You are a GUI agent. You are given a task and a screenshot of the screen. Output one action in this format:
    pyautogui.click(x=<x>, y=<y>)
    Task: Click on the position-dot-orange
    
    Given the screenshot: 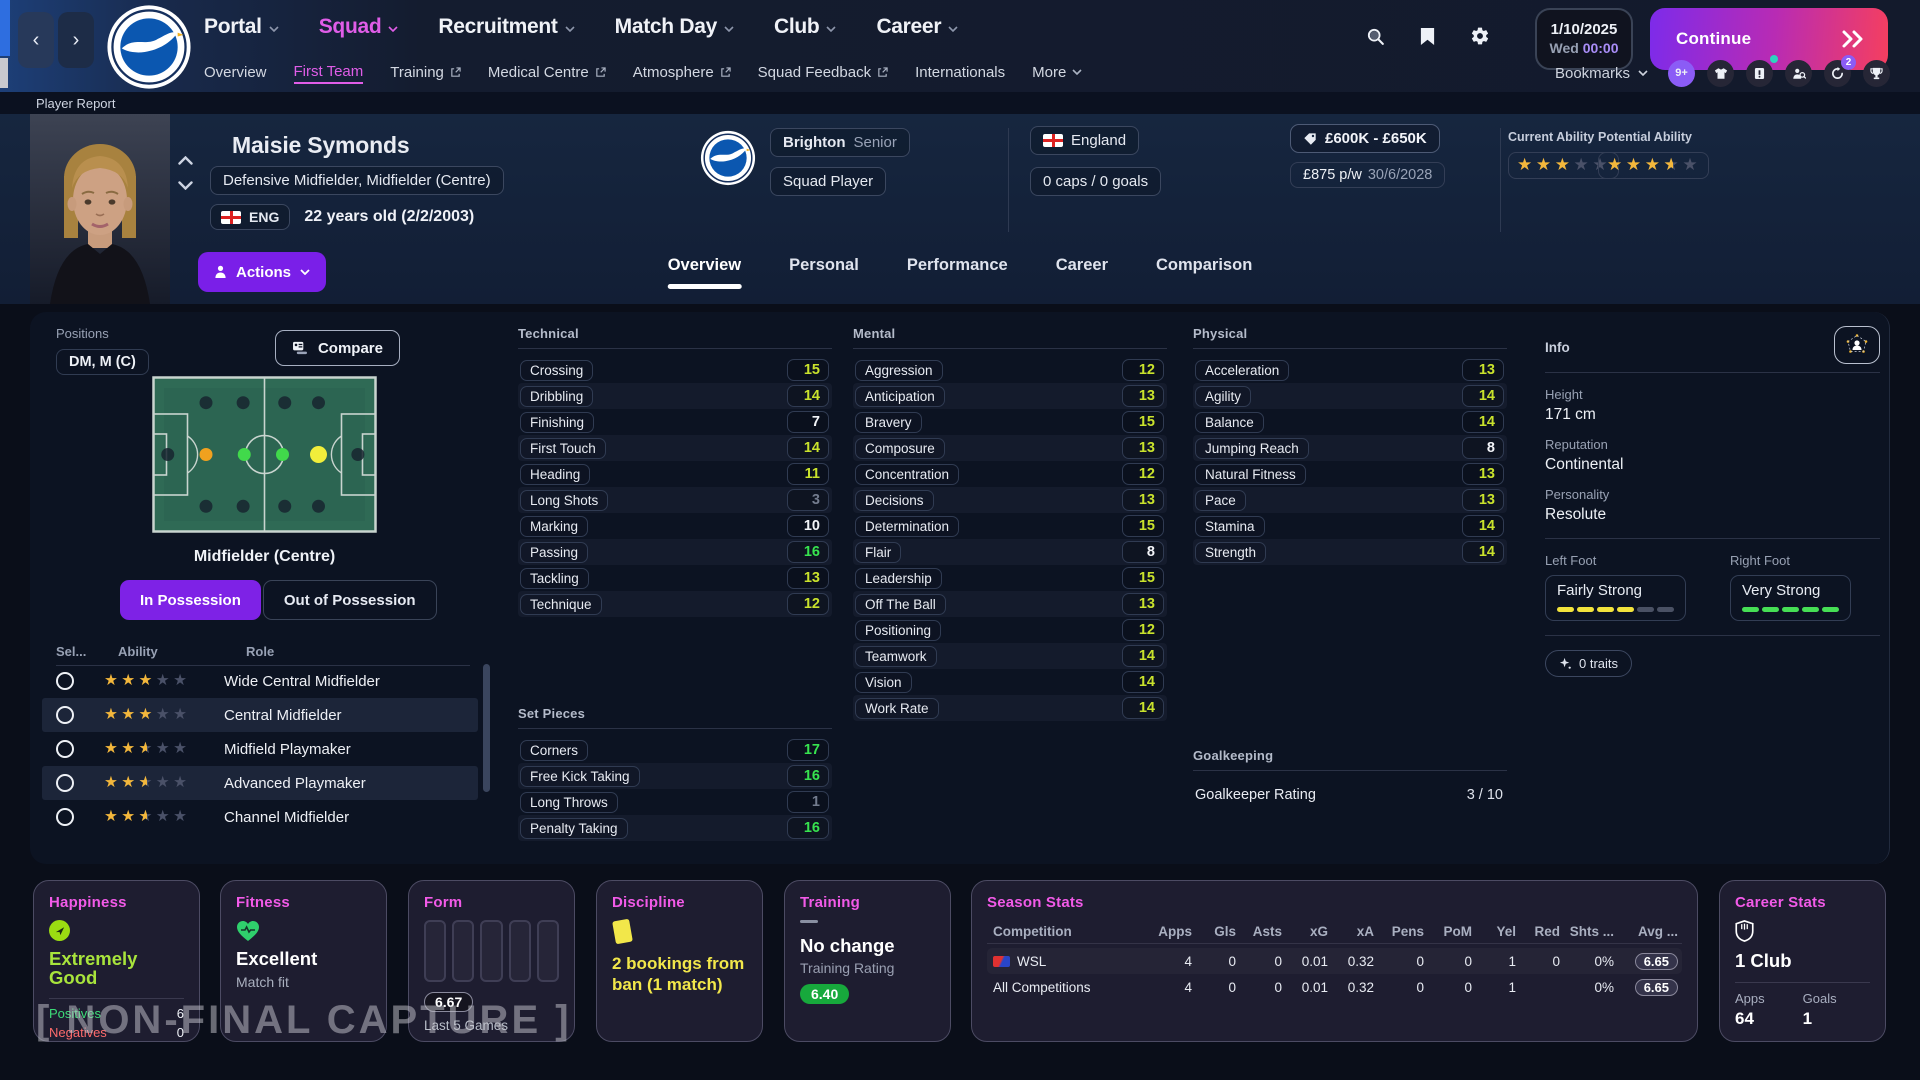 What is the action you would take?
    pyautogui.click(x=206, y=454)
    